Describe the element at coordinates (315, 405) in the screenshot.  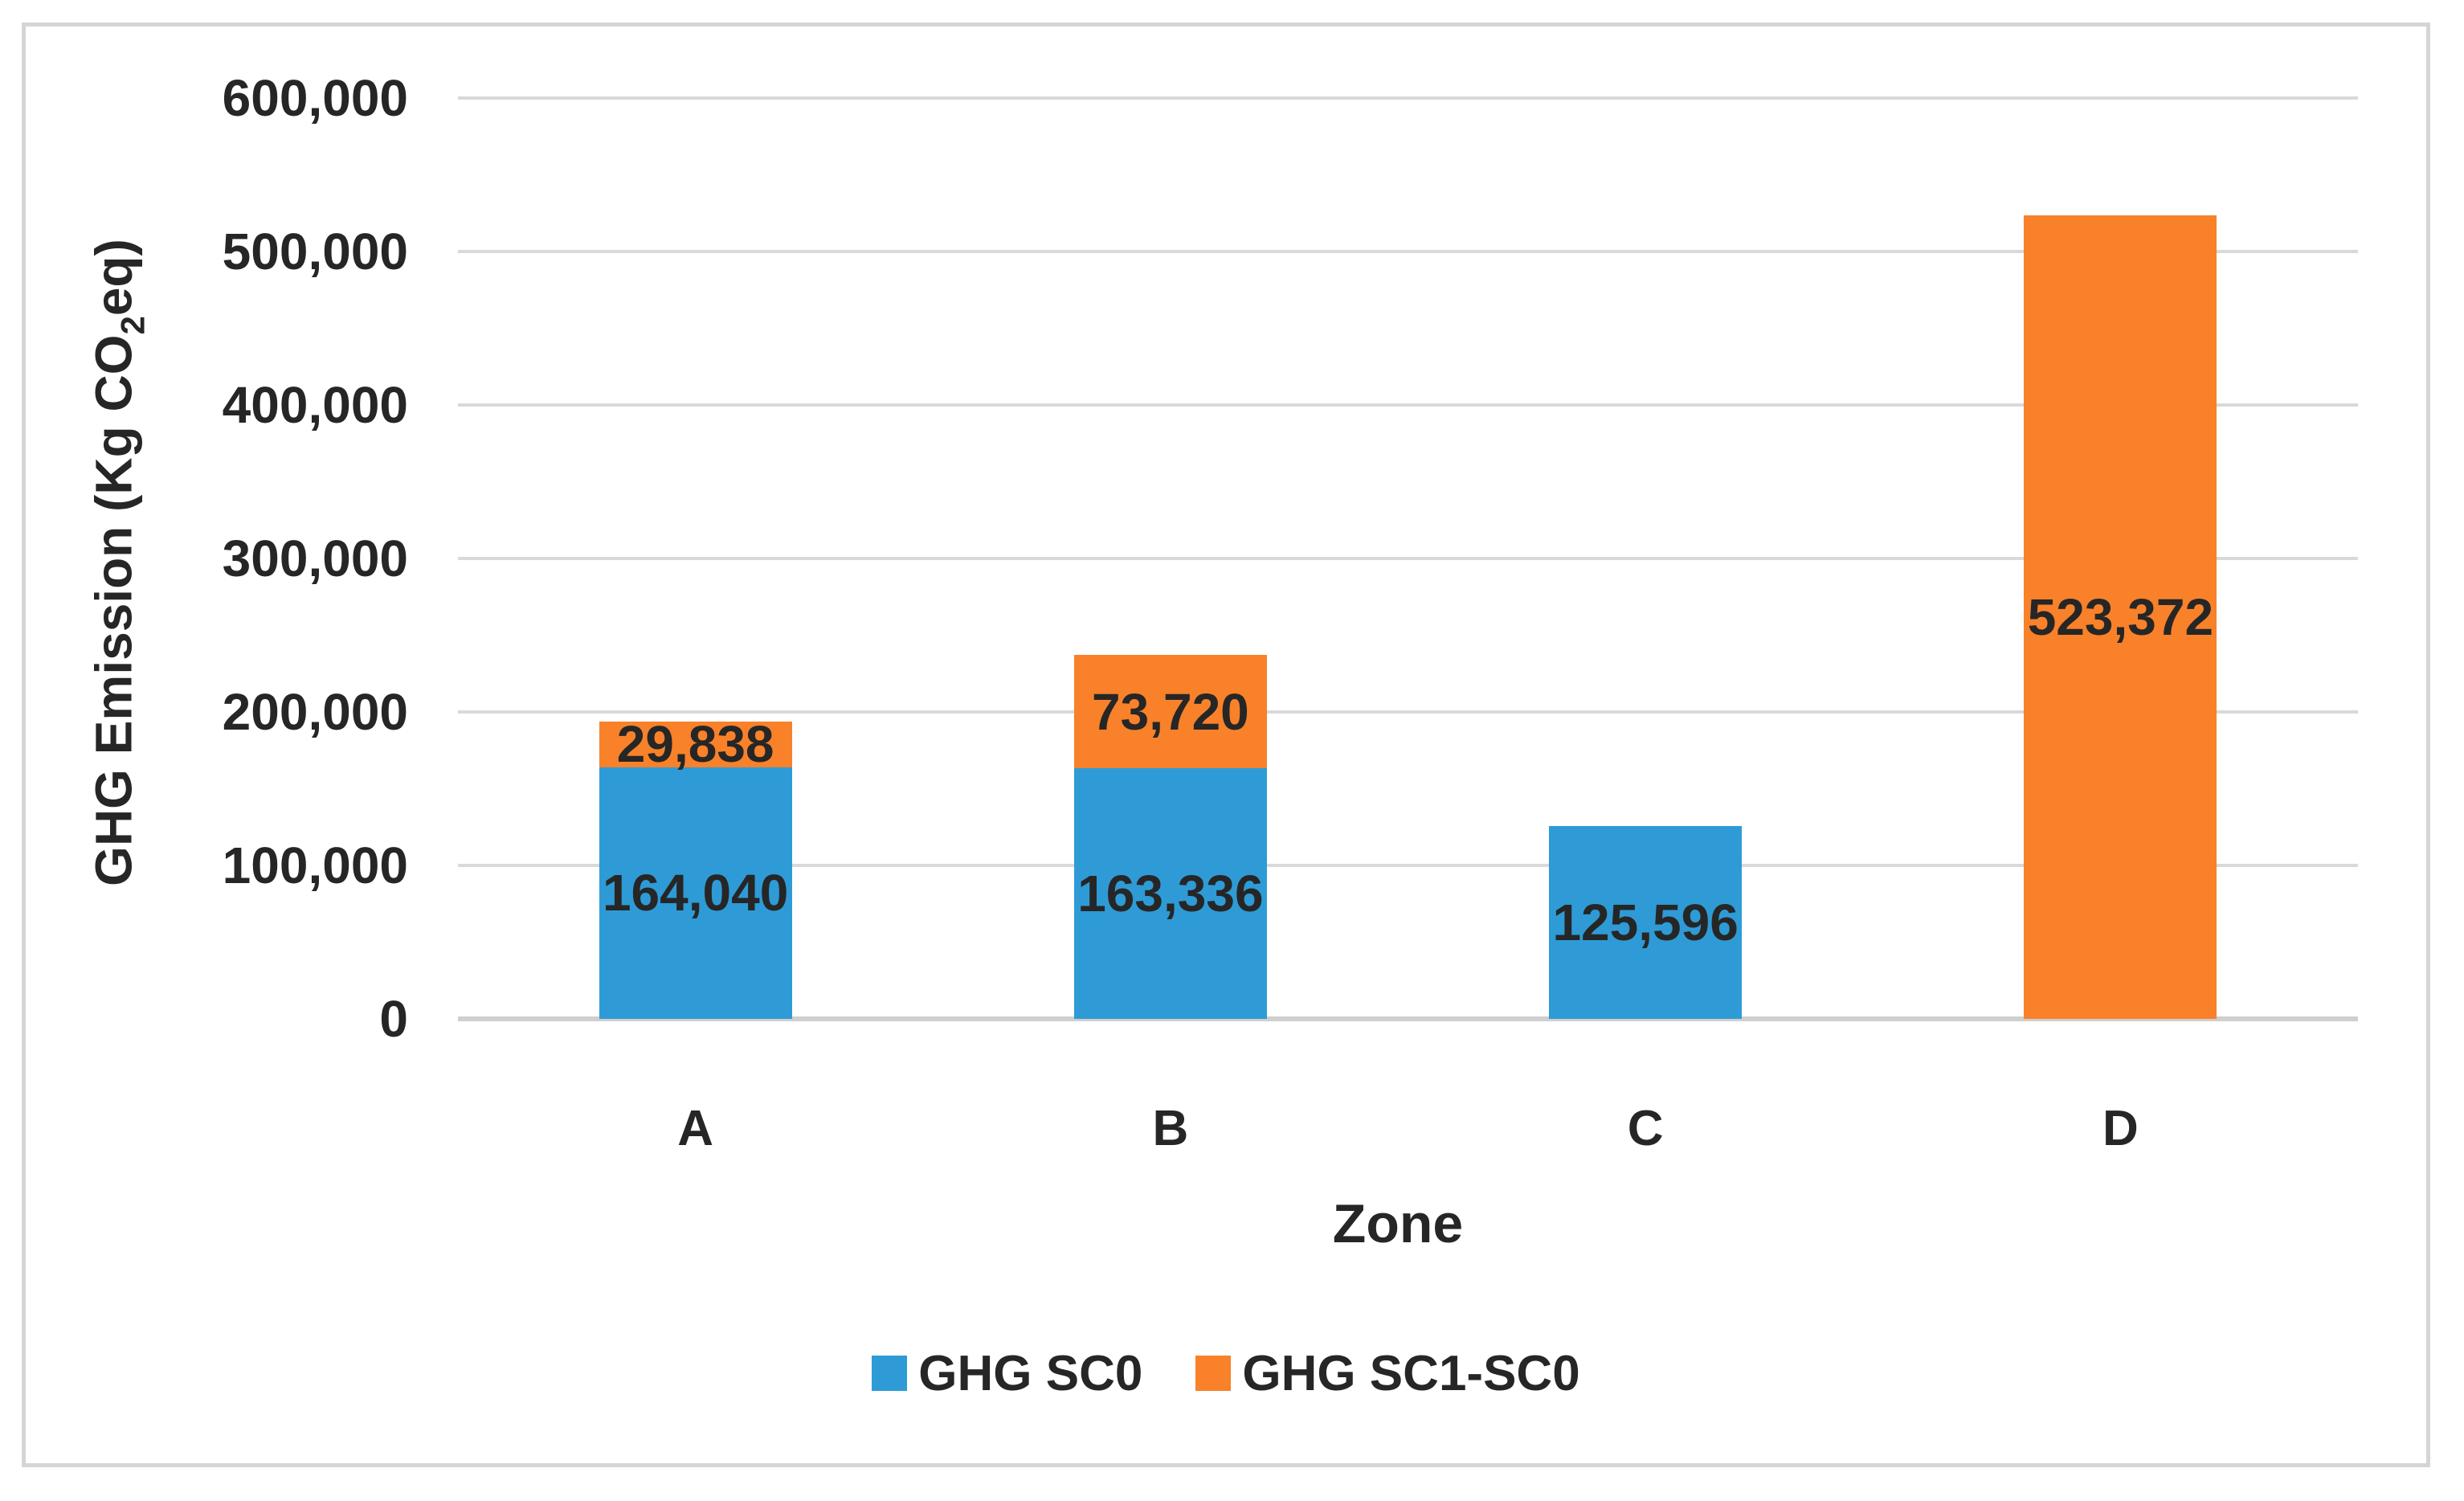
I see `y-tick-label: 400,000` at that location.